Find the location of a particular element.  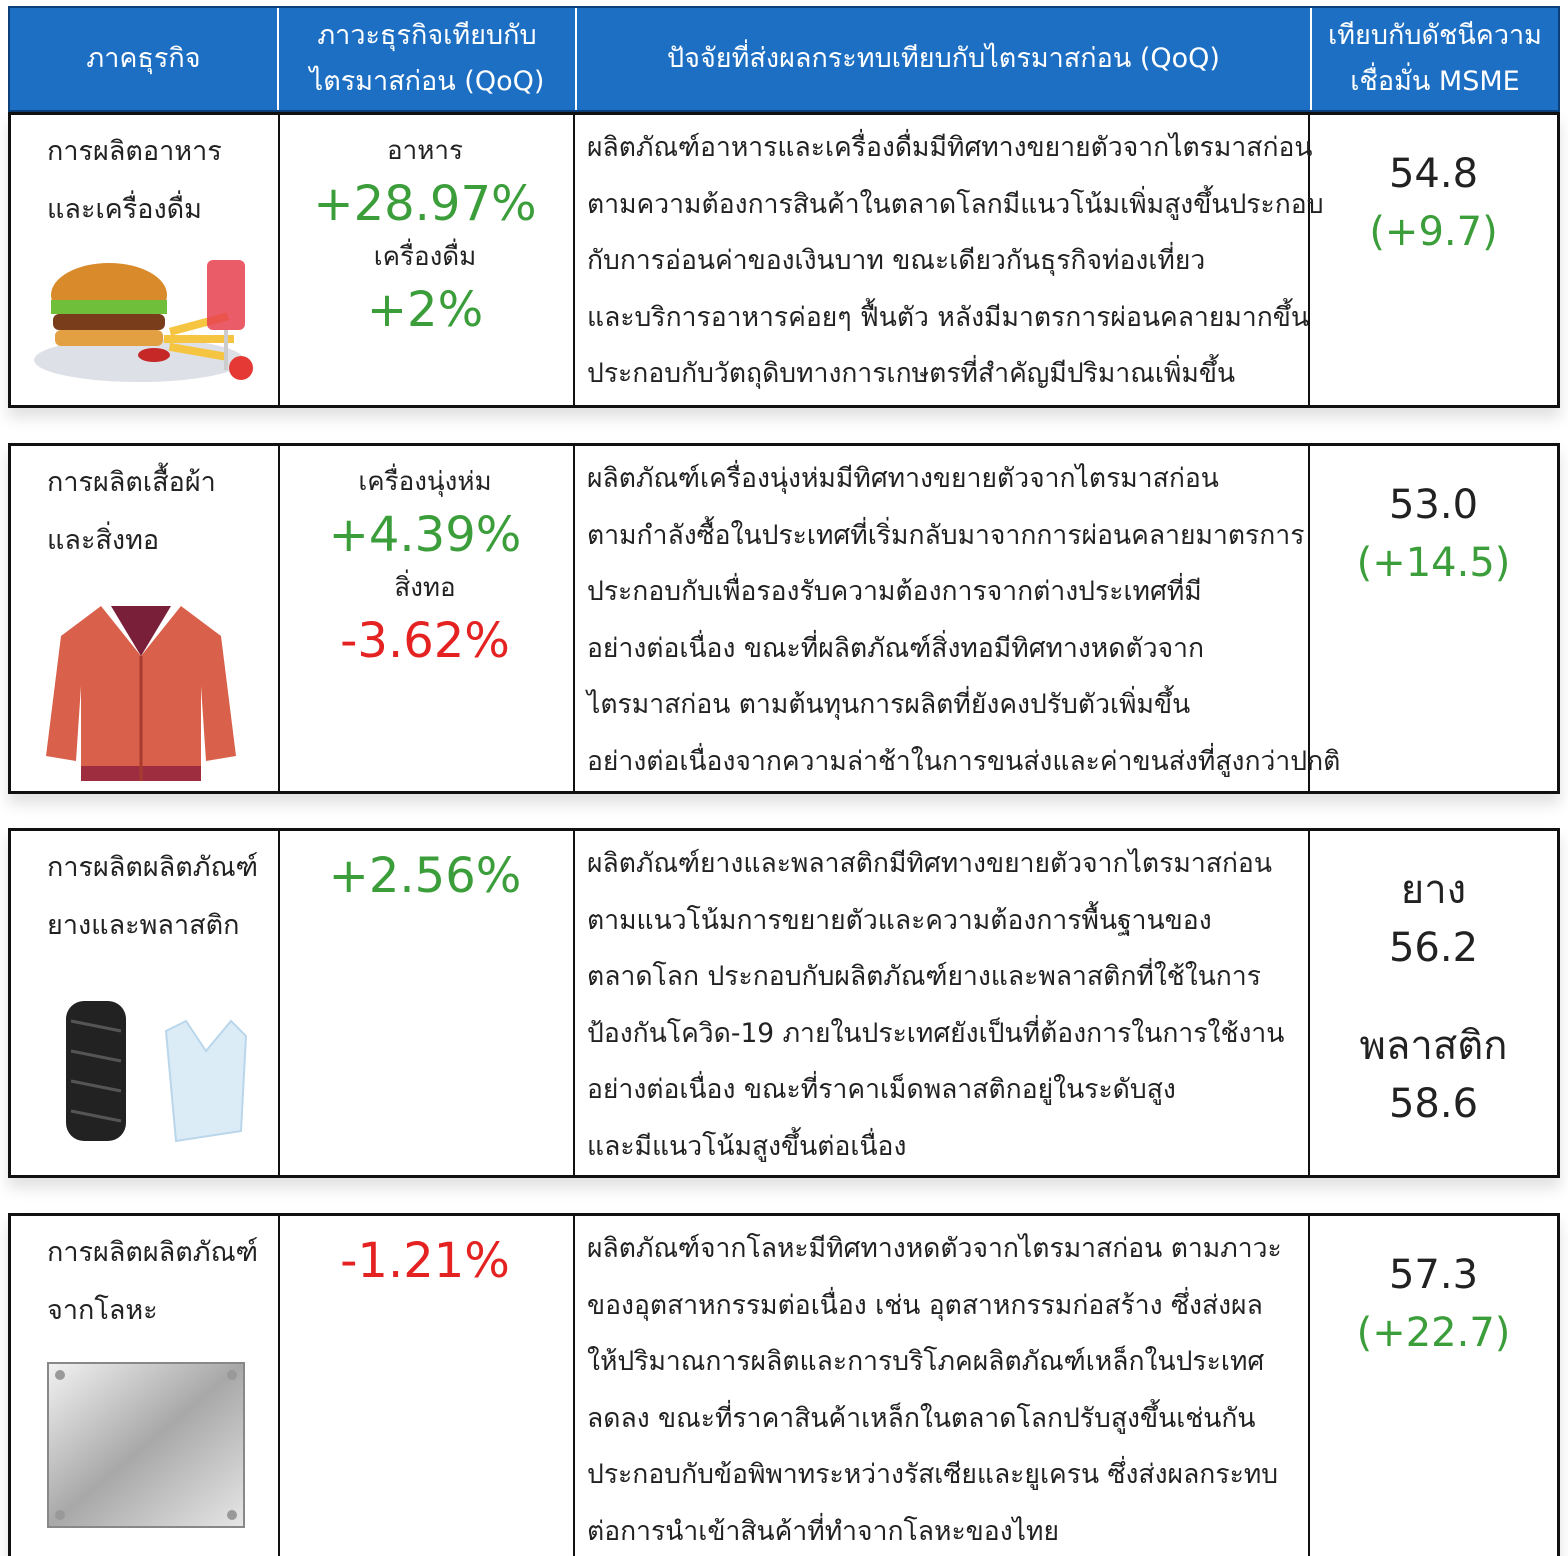

sector-name: การผลิตผลิตภัณฑ์ยางและพลาสติก is located at coordinates (144, 893).